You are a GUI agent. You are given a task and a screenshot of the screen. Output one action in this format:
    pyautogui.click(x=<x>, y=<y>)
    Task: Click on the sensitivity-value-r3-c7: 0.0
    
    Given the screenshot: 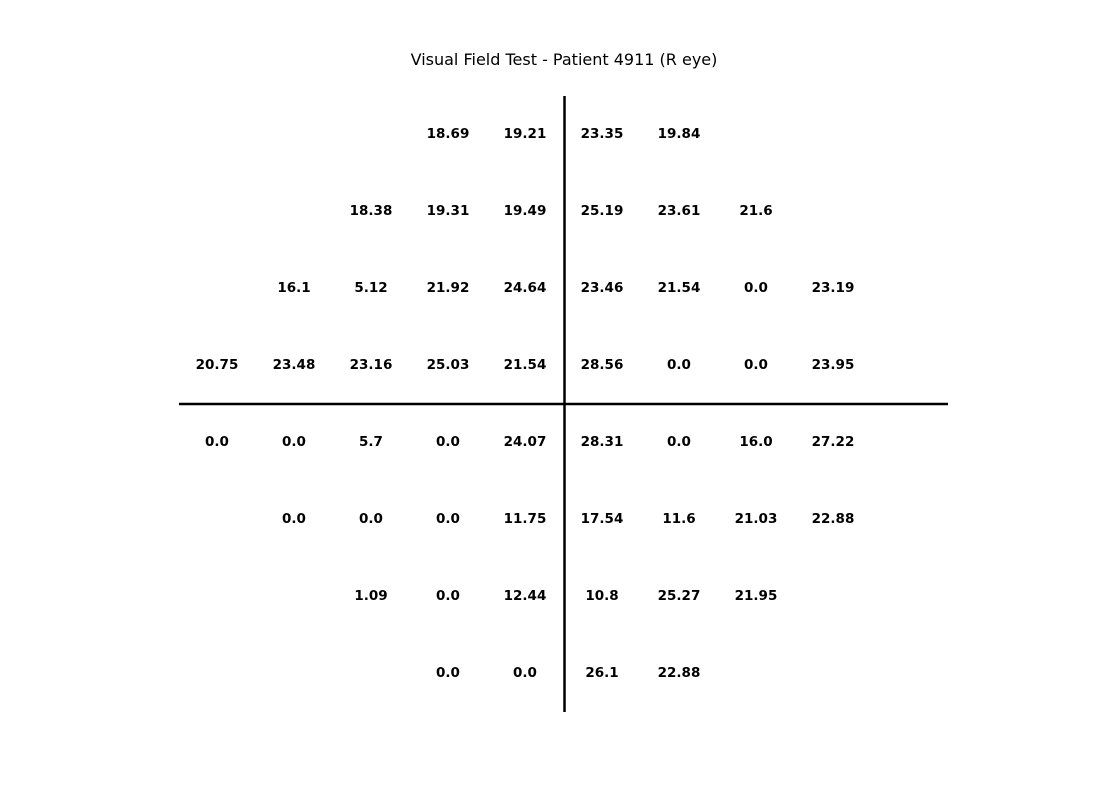 What is the action you would take?
    pyautogui.click(x=756, y=365)
    